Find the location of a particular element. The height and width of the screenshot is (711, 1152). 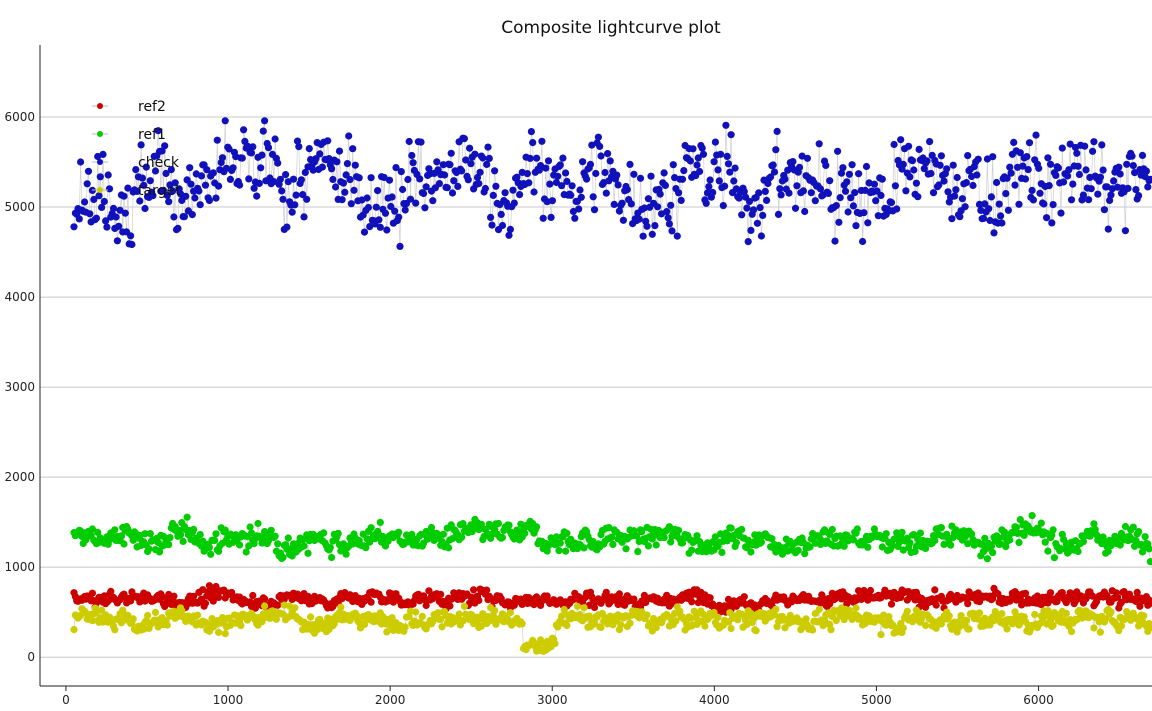

legend-label-target: target is located at coordinates (159, 191).